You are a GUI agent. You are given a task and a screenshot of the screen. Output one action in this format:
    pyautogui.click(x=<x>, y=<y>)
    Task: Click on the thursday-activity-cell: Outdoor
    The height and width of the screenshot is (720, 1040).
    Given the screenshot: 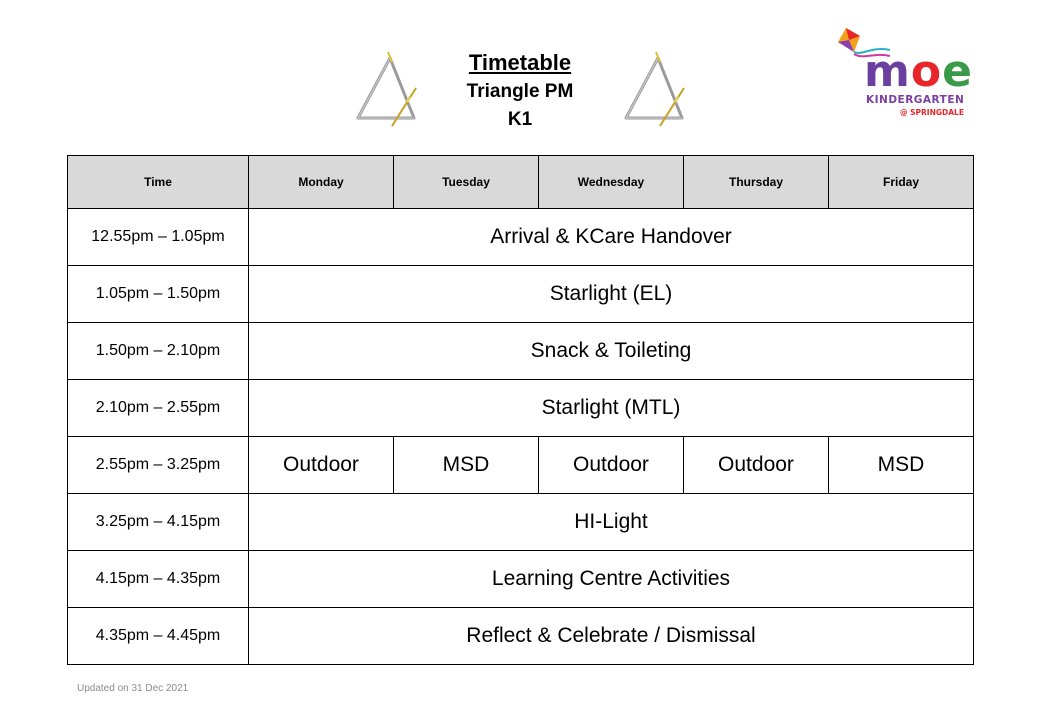 What is the action you would take?
    pyautogui.click(x=756, y=465)
    